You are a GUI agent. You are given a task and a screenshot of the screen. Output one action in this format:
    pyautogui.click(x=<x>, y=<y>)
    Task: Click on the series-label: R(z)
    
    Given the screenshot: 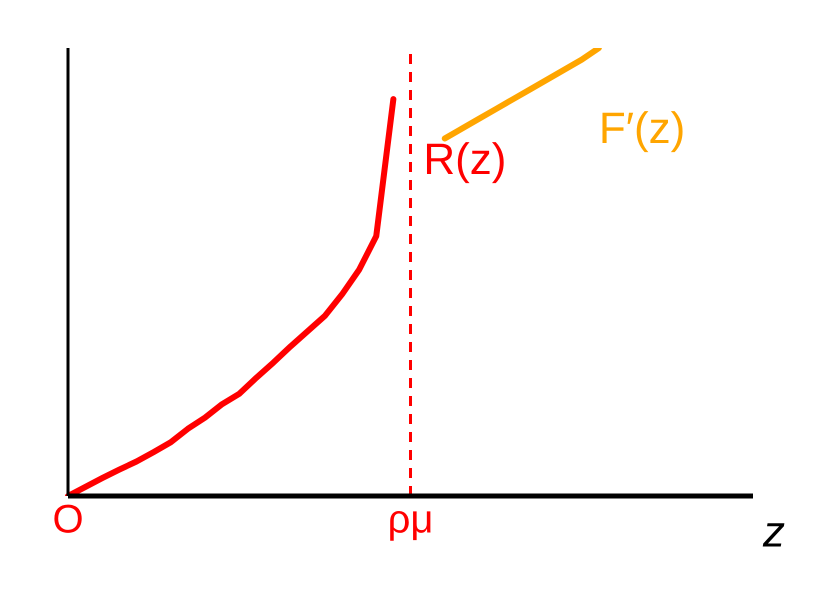 What is the action you would take?
    pyautogui.click(x=464, y=159)
    